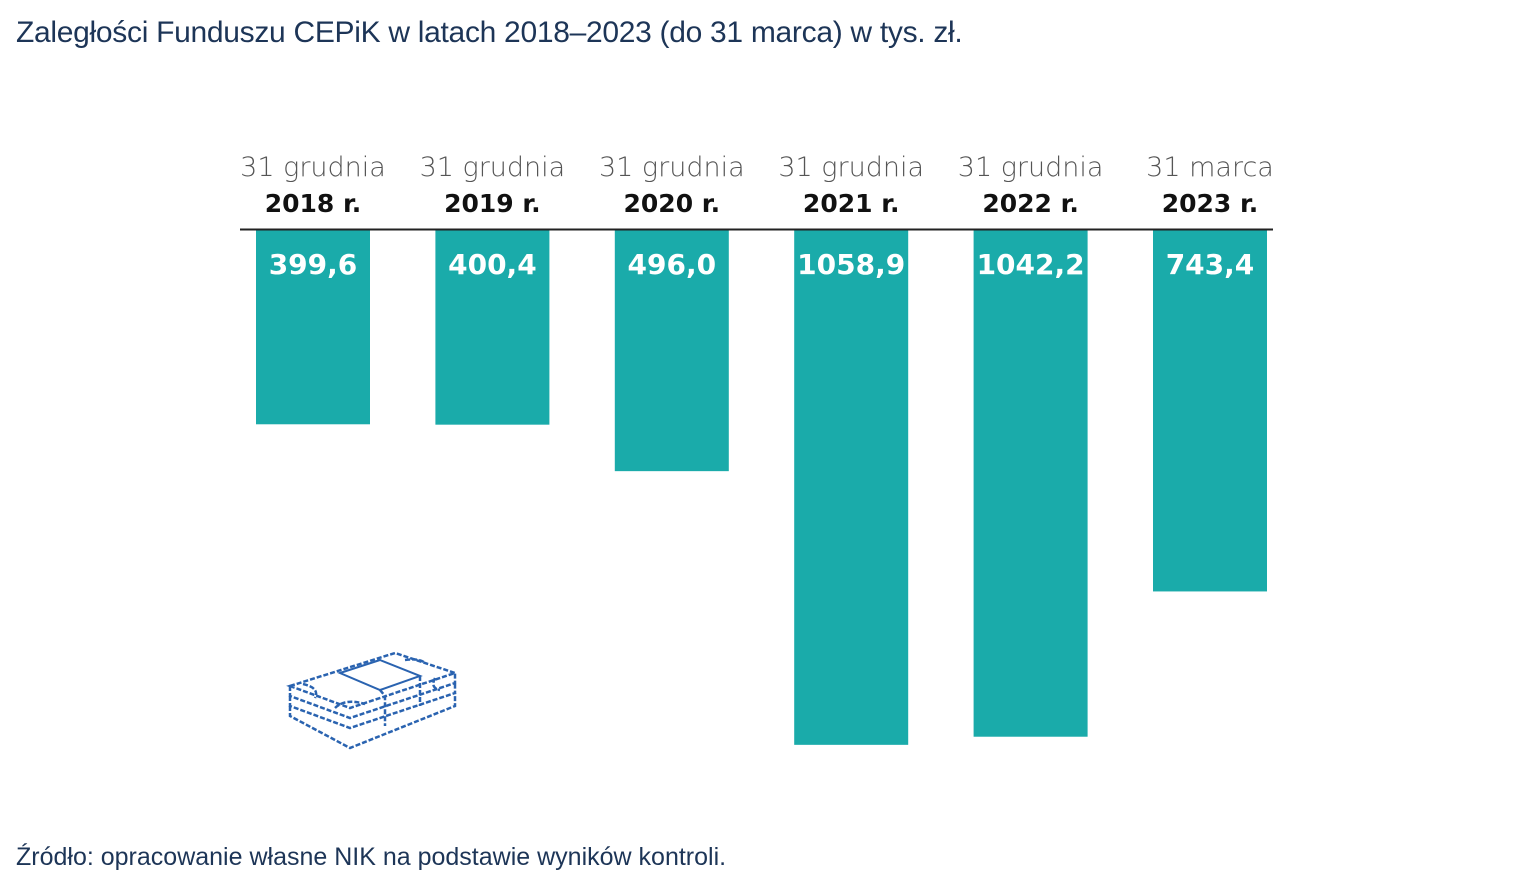 The height and width of the screenshot is (896, 1520). What do you see at coordinates (372, 700) in the screenshot?
I see `money-stack-icon` at bounding box center [372, 700].